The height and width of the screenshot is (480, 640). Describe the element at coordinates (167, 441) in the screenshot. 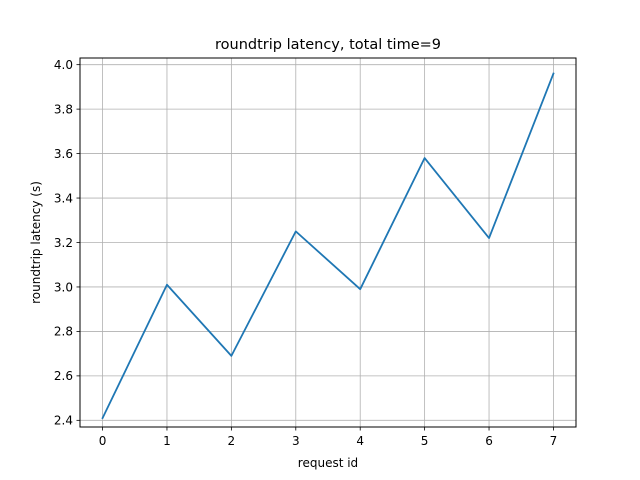

I see `x-tick-label: 1` at that location.